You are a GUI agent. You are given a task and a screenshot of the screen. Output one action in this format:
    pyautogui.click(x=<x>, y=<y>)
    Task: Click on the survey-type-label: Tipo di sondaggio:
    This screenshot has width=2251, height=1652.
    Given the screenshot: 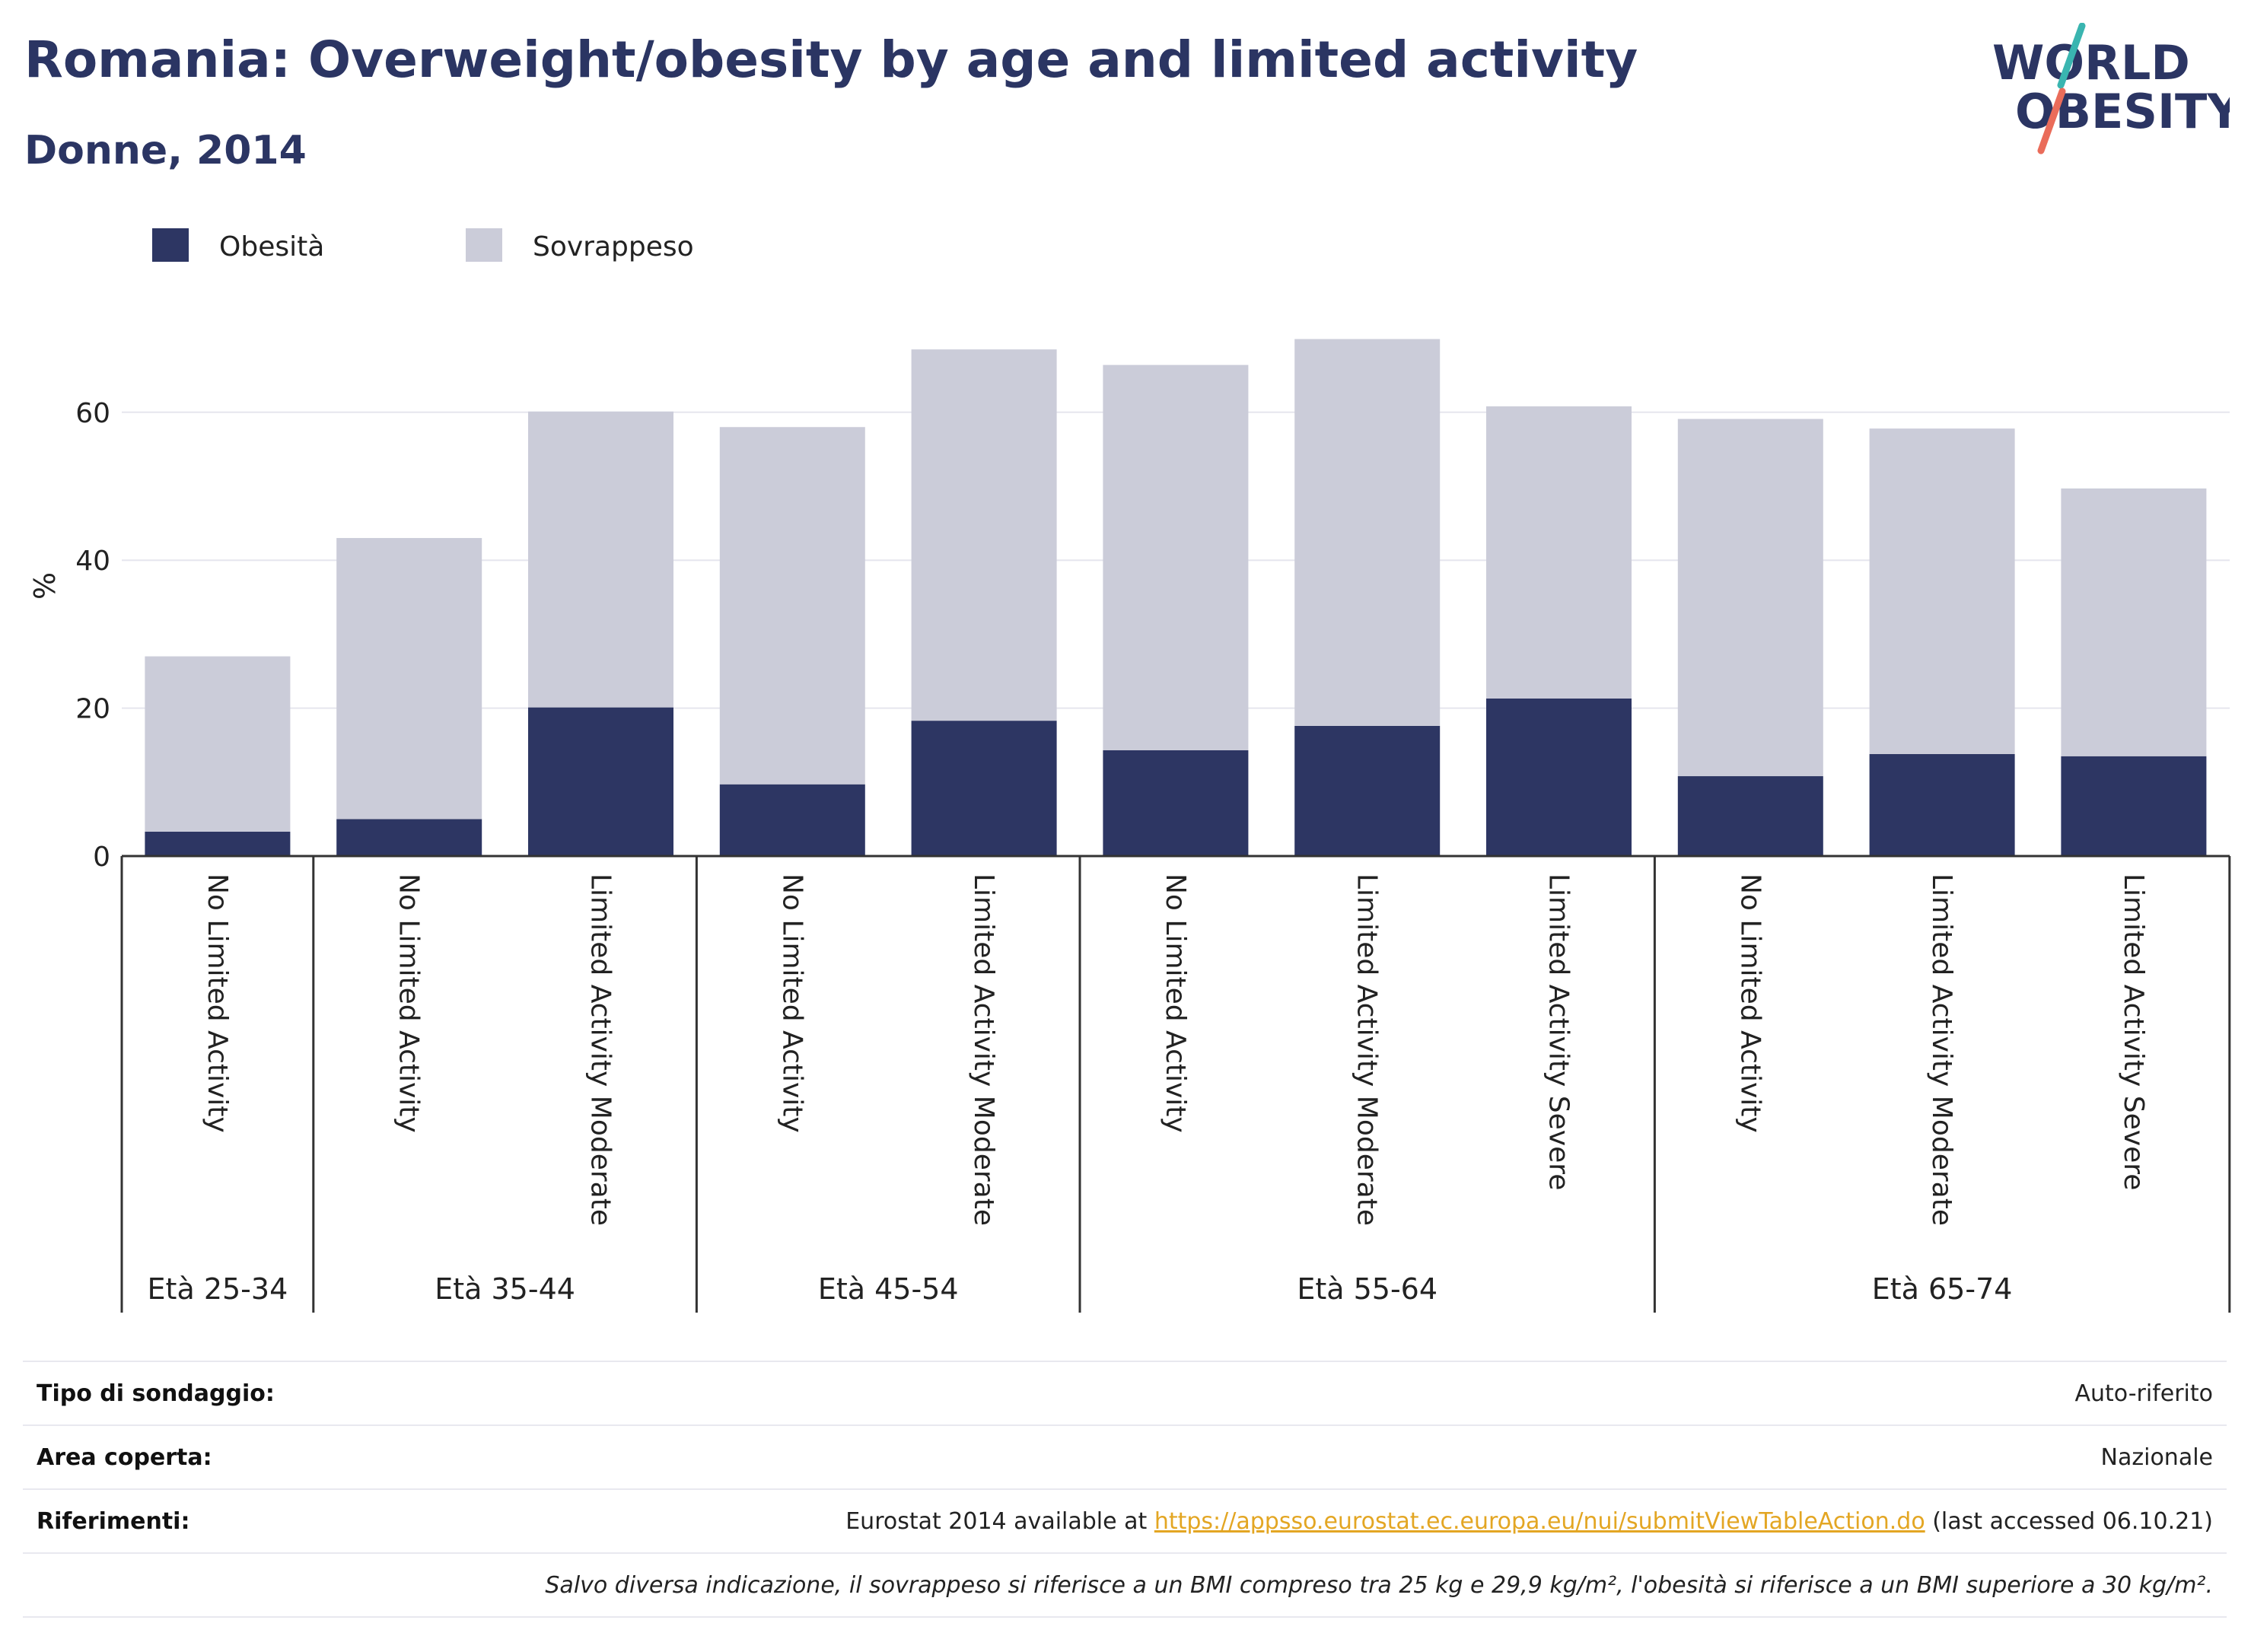 What is the action you would take?
    pyautogui.click(x=199, y=1393)
    